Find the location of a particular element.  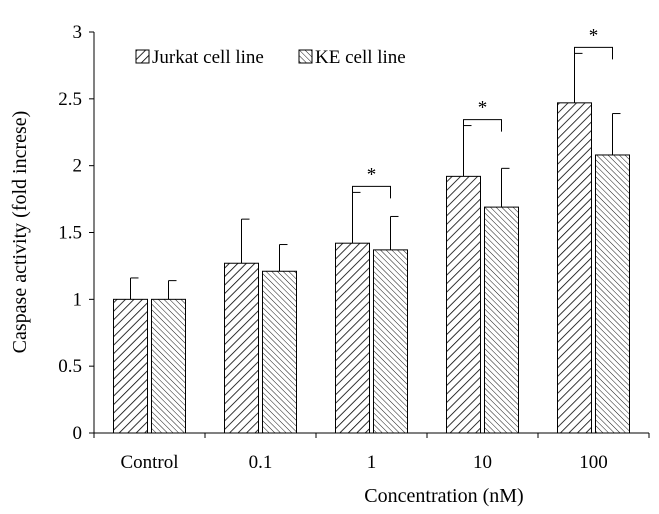

y-tick-label: 0 is located at coordinates (78, 433).